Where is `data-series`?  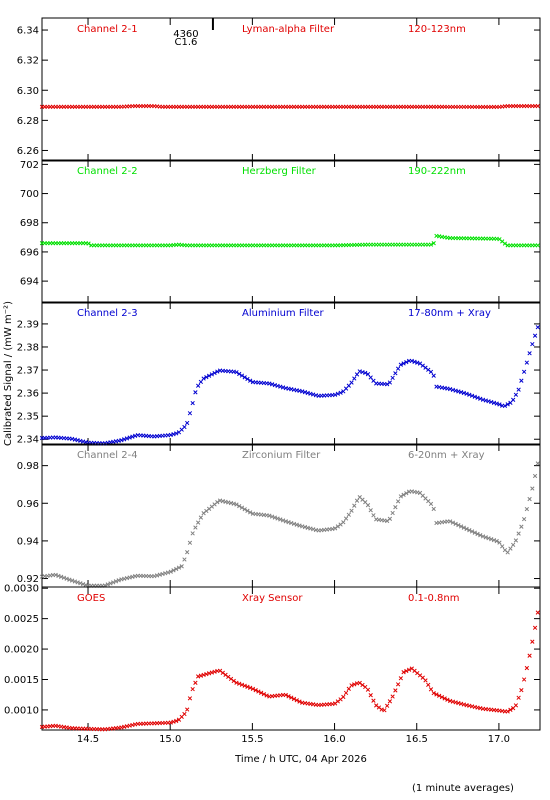 data-series is located at coordinates (289, 240).